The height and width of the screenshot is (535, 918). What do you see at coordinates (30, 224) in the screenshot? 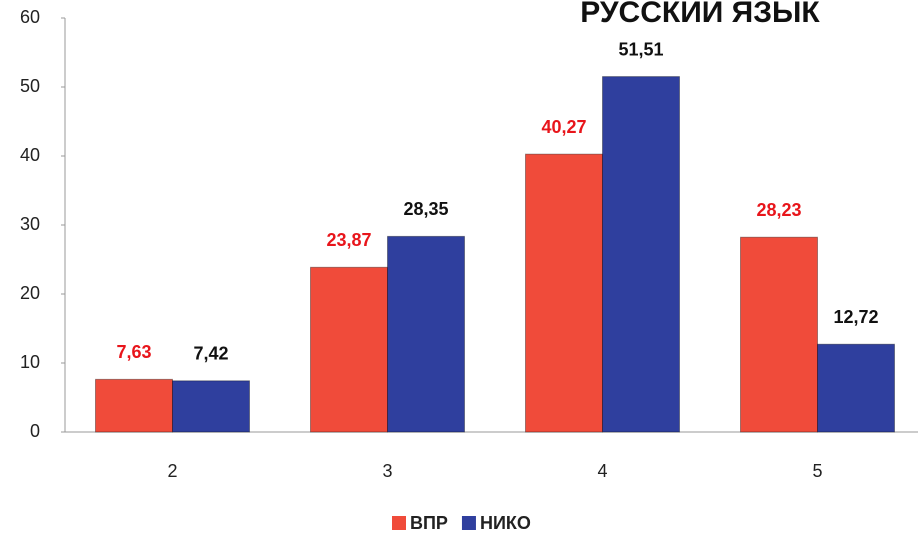
I see `y-tick-label: 30` at bounding box center [30, 224].